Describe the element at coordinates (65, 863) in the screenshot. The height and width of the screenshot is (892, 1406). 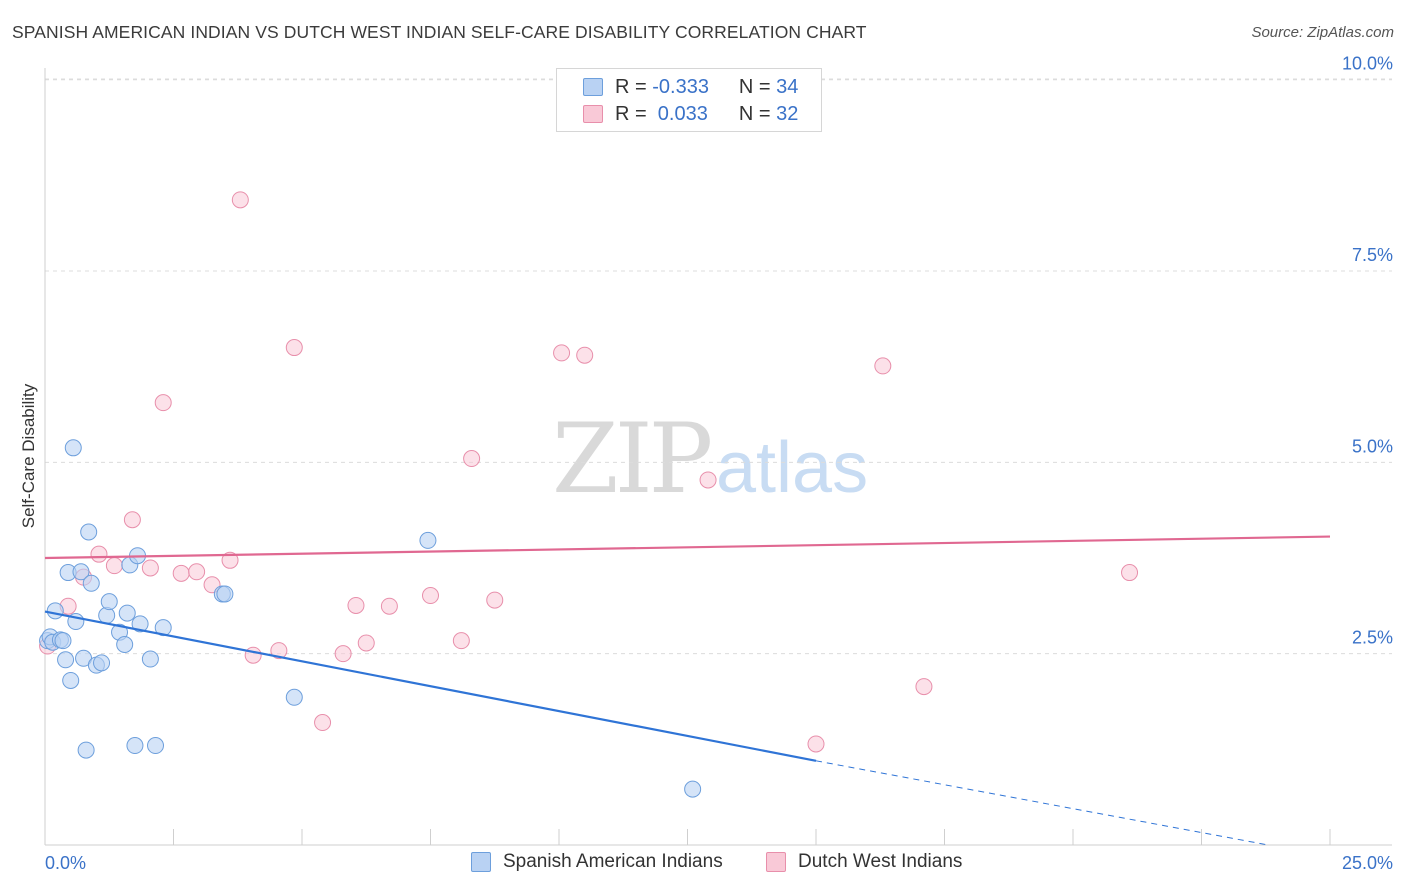
I see `x-tick-label: 0.0%` at that location.